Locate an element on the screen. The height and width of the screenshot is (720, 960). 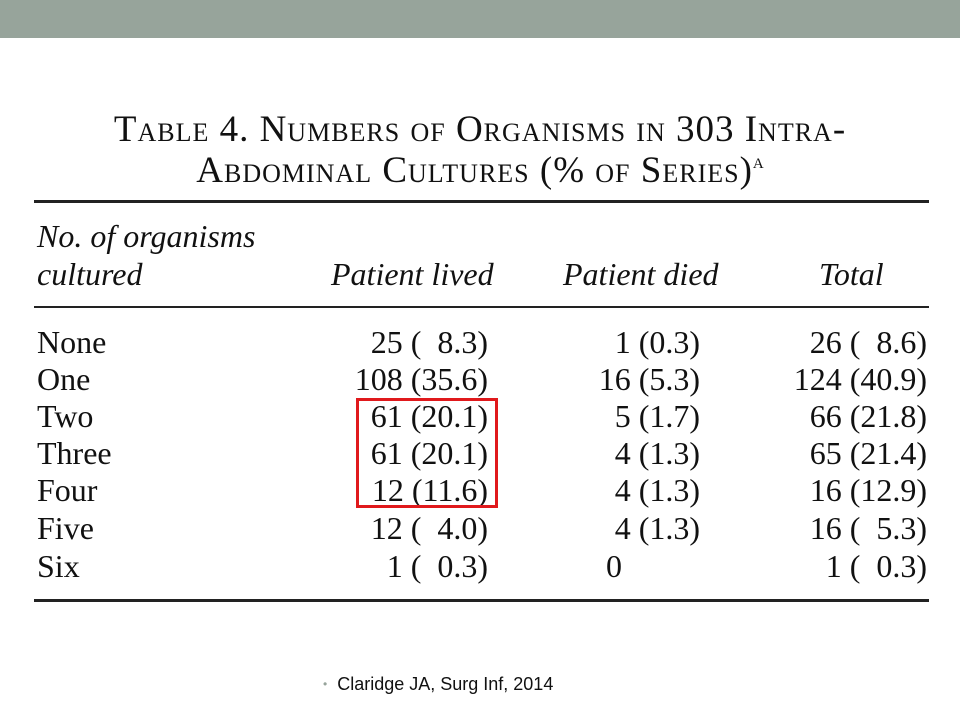
table-title-line2: Abdominal Cultures (% of Series)a is located at coordinates (480, 170).